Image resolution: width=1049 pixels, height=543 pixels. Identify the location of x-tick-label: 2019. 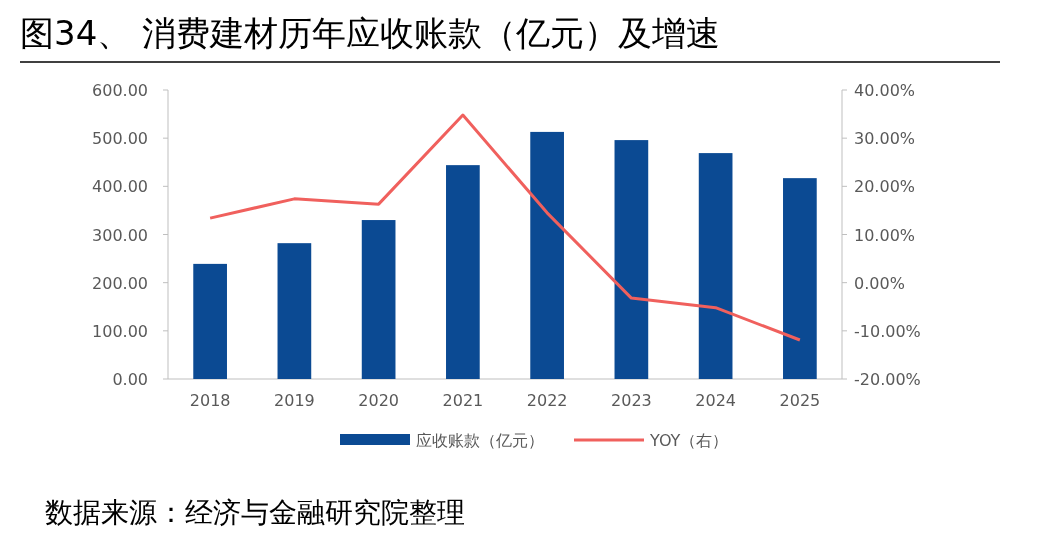
(294, 400).